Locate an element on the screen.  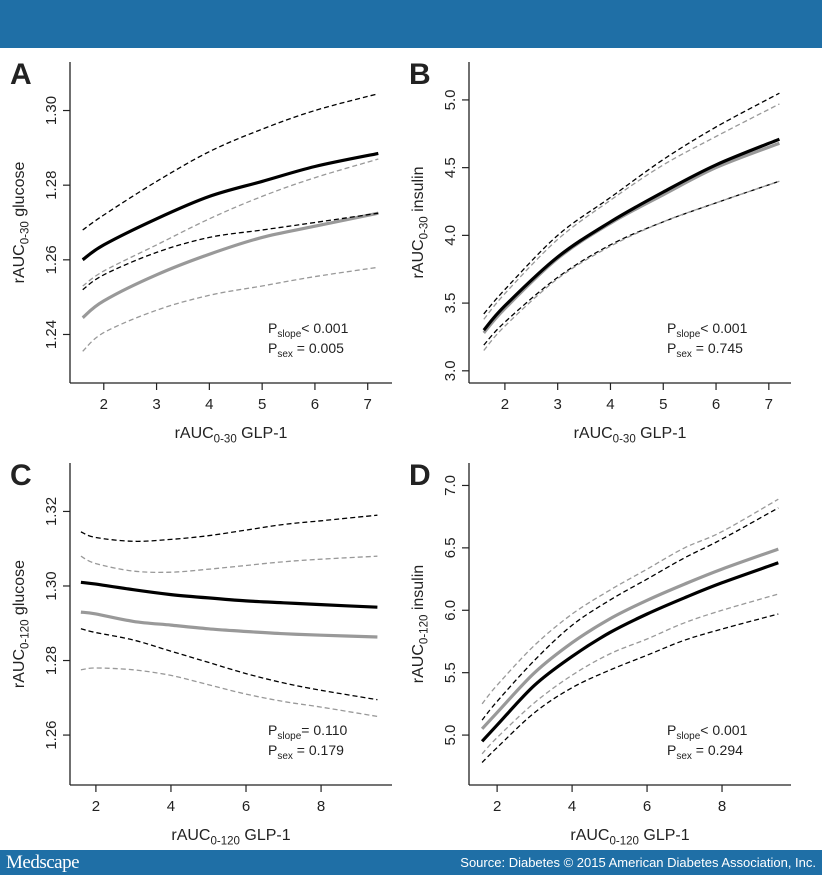
y-tick-label: 3.5 is located at coordinates (450, 303).